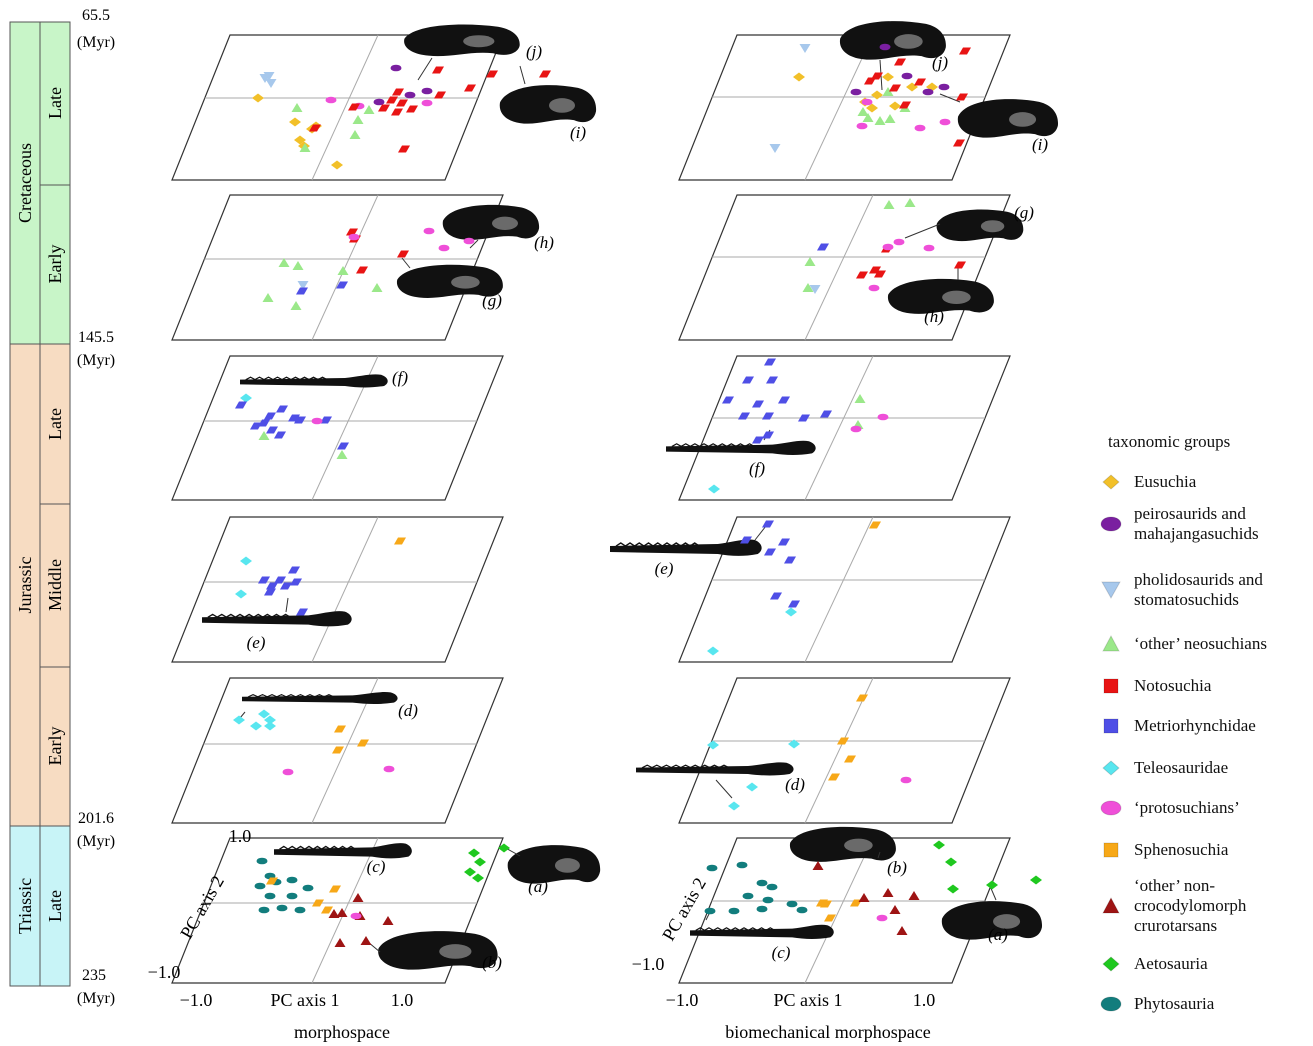 The image size is (1313, 1046). I want to click on letter-b-left: (b), so click(492, 962).